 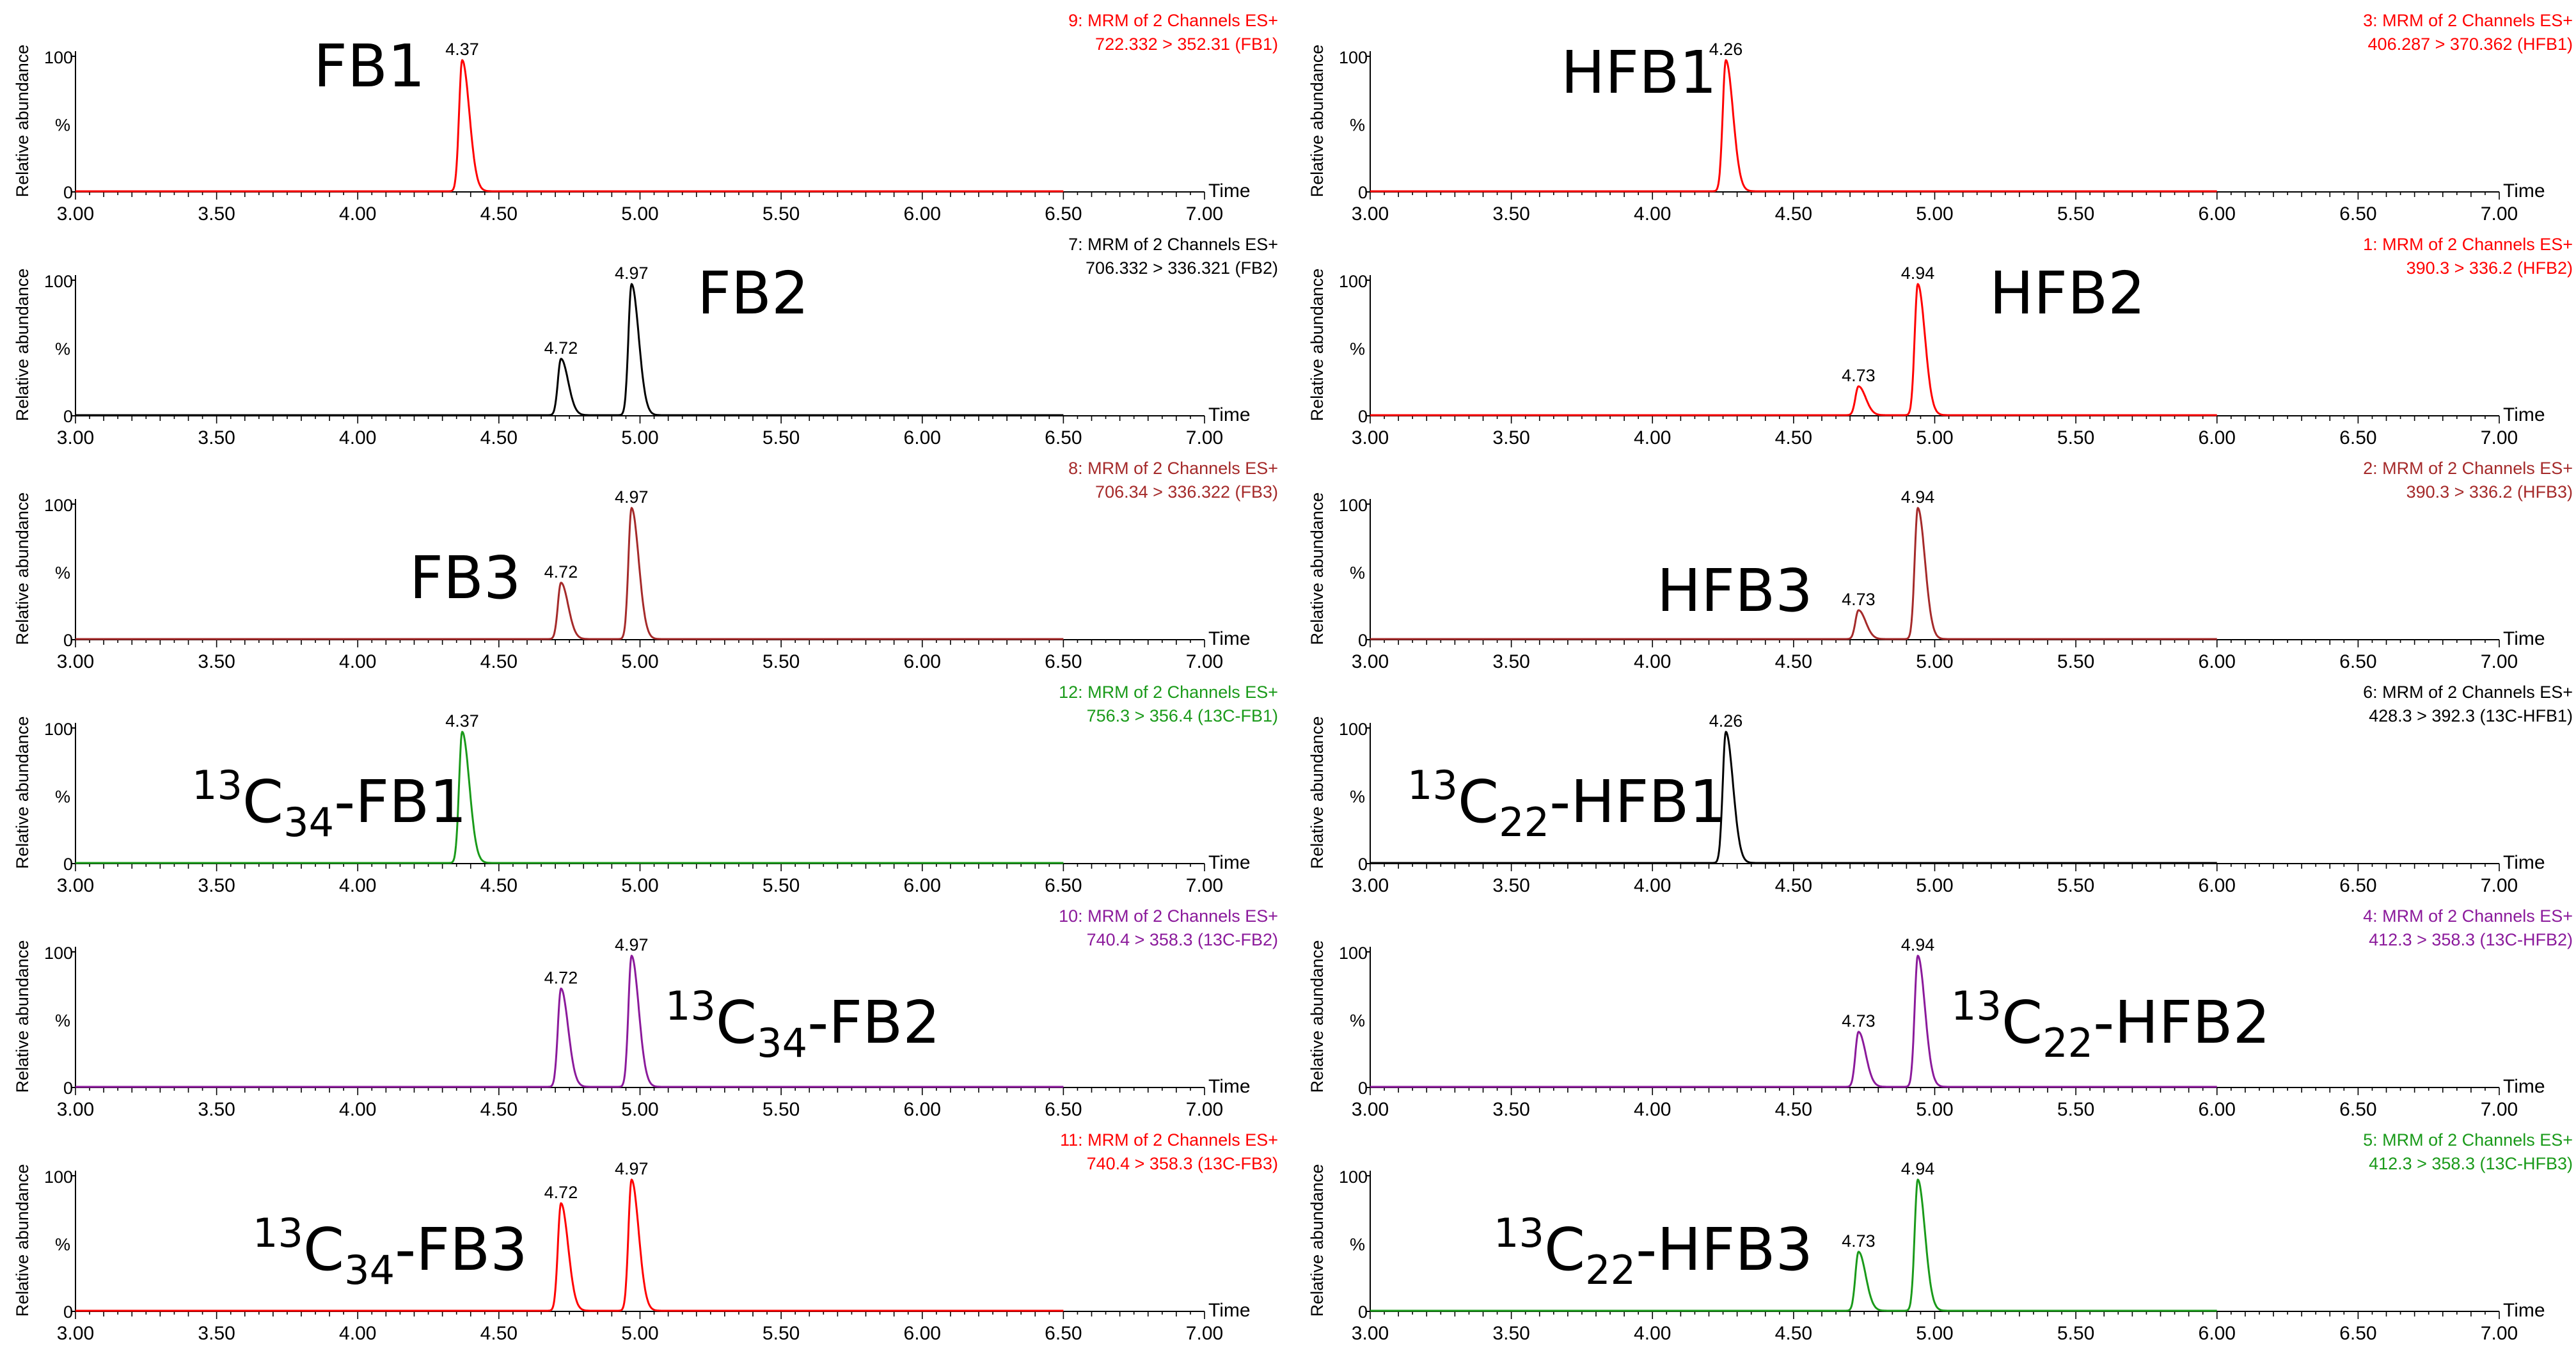 What do you see at coordinates (2471, 1163) in the screenshot?
I see `transition-header: 412.3 > 358.3 (13C-HFB3)` at bounding box center [2471, 1163].